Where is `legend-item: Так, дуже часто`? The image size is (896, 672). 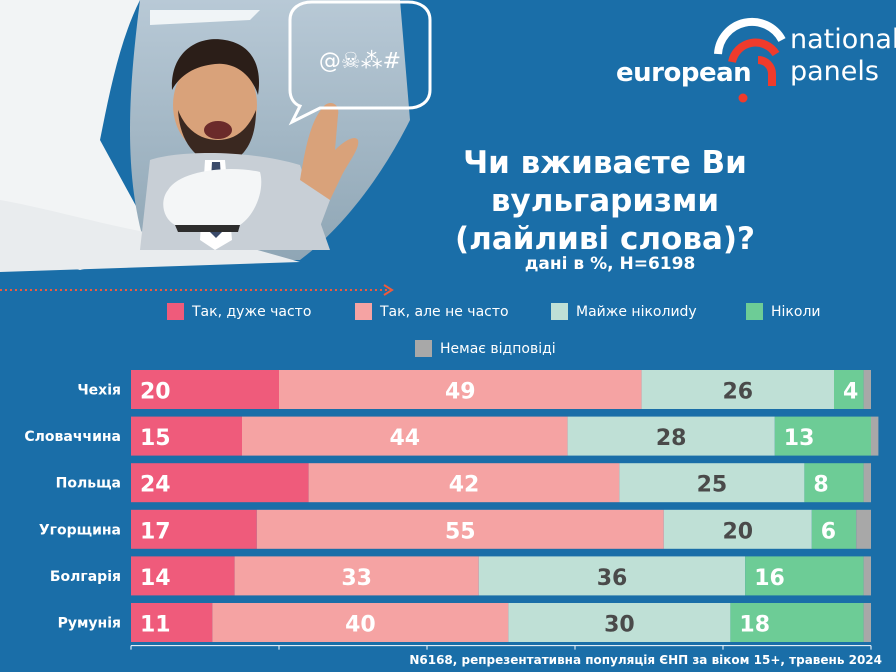
legend-item: Так, дуже часто is located at coordinates (239, 311).